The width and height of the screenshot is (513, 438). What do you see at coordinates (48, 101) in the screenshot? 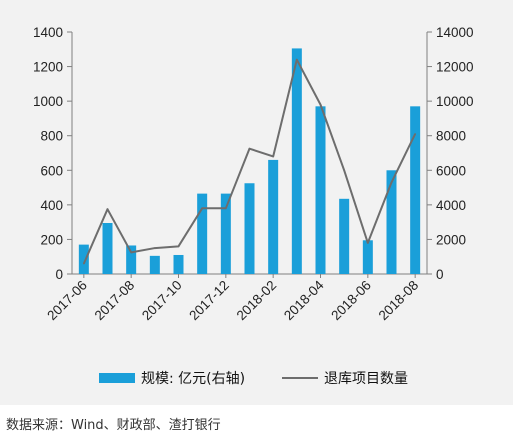
I see `y-left-tick-label: 1000` at bounding box center [48, 101].